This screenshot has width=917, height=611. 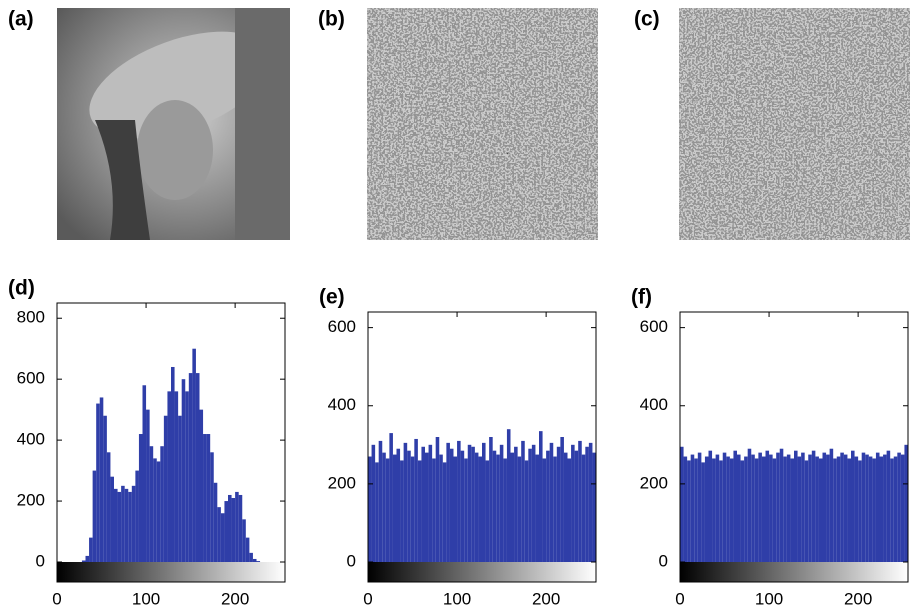 I want to click on panel-label: (c), so click(x=647, y=19).